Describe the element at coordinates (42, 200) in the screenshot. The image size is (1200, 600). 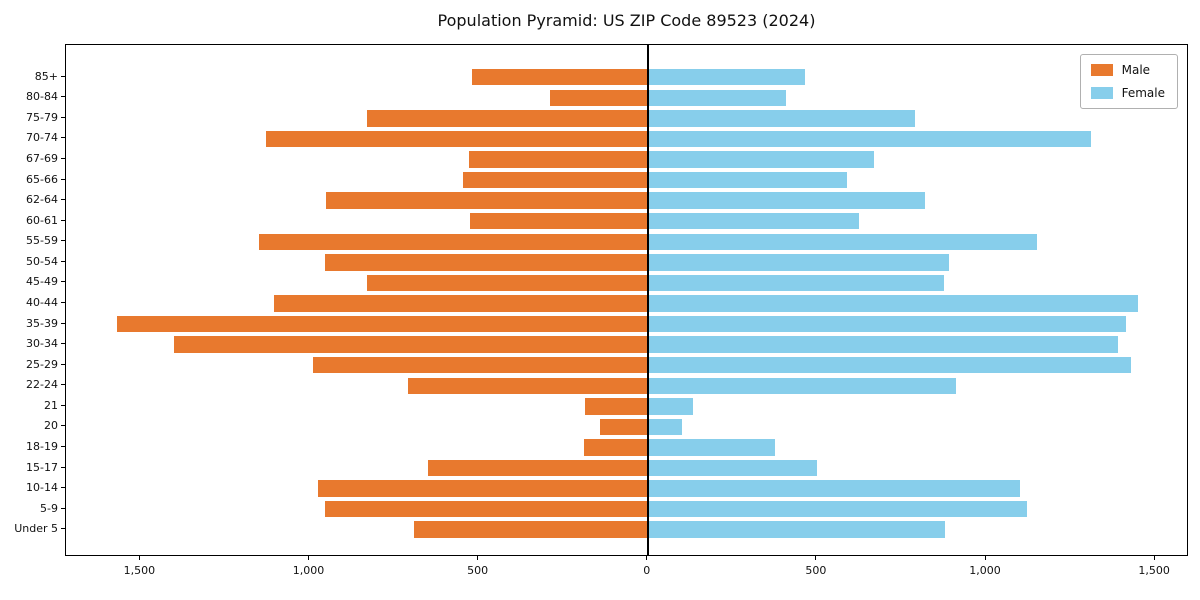
I see `y-tick-label: 62-64` at that location.